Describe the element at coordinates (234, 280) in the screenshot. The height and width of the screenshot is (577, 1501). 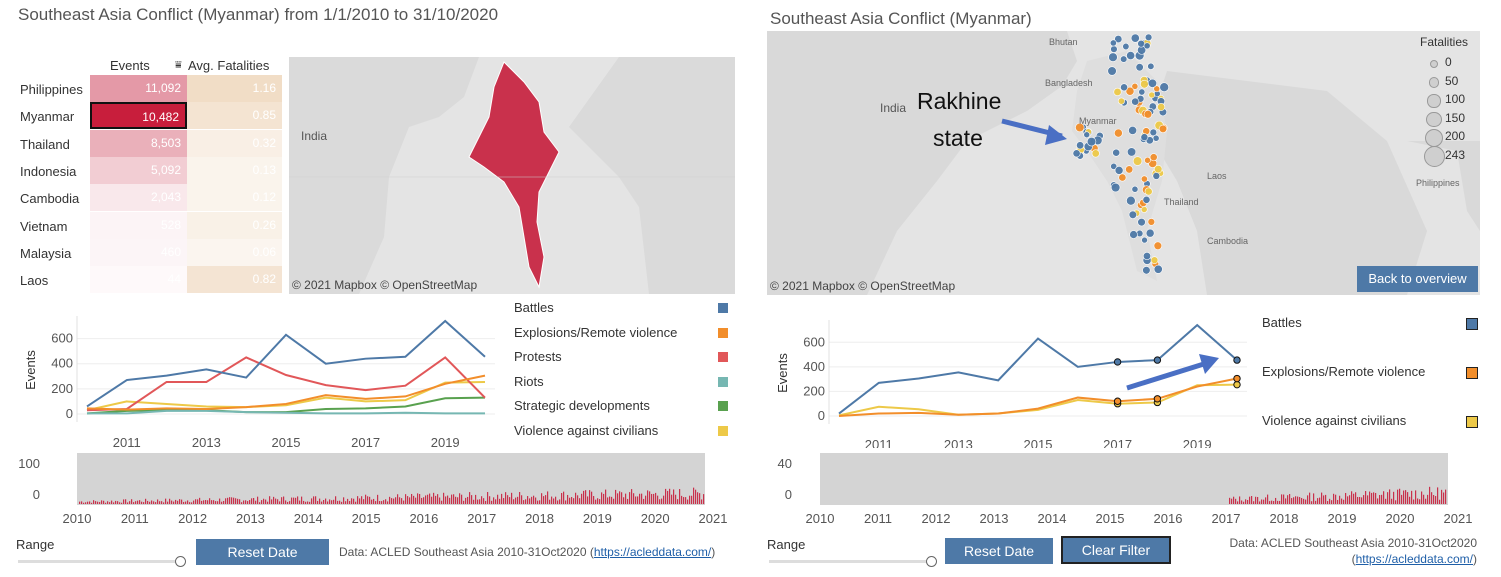
I see `table-cell-fatalities: 0.82` at that location.